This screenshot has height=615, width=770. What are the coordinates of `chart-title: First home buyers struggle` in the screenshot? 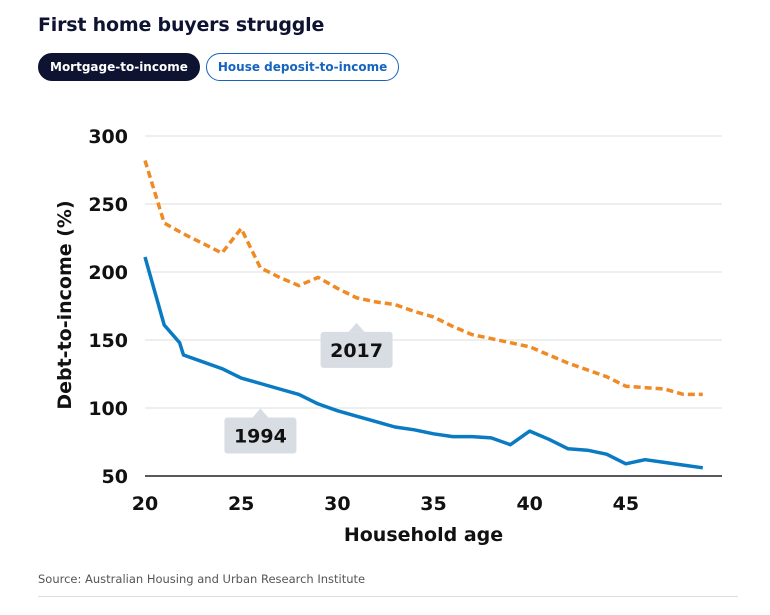 It's located at (181, 25).